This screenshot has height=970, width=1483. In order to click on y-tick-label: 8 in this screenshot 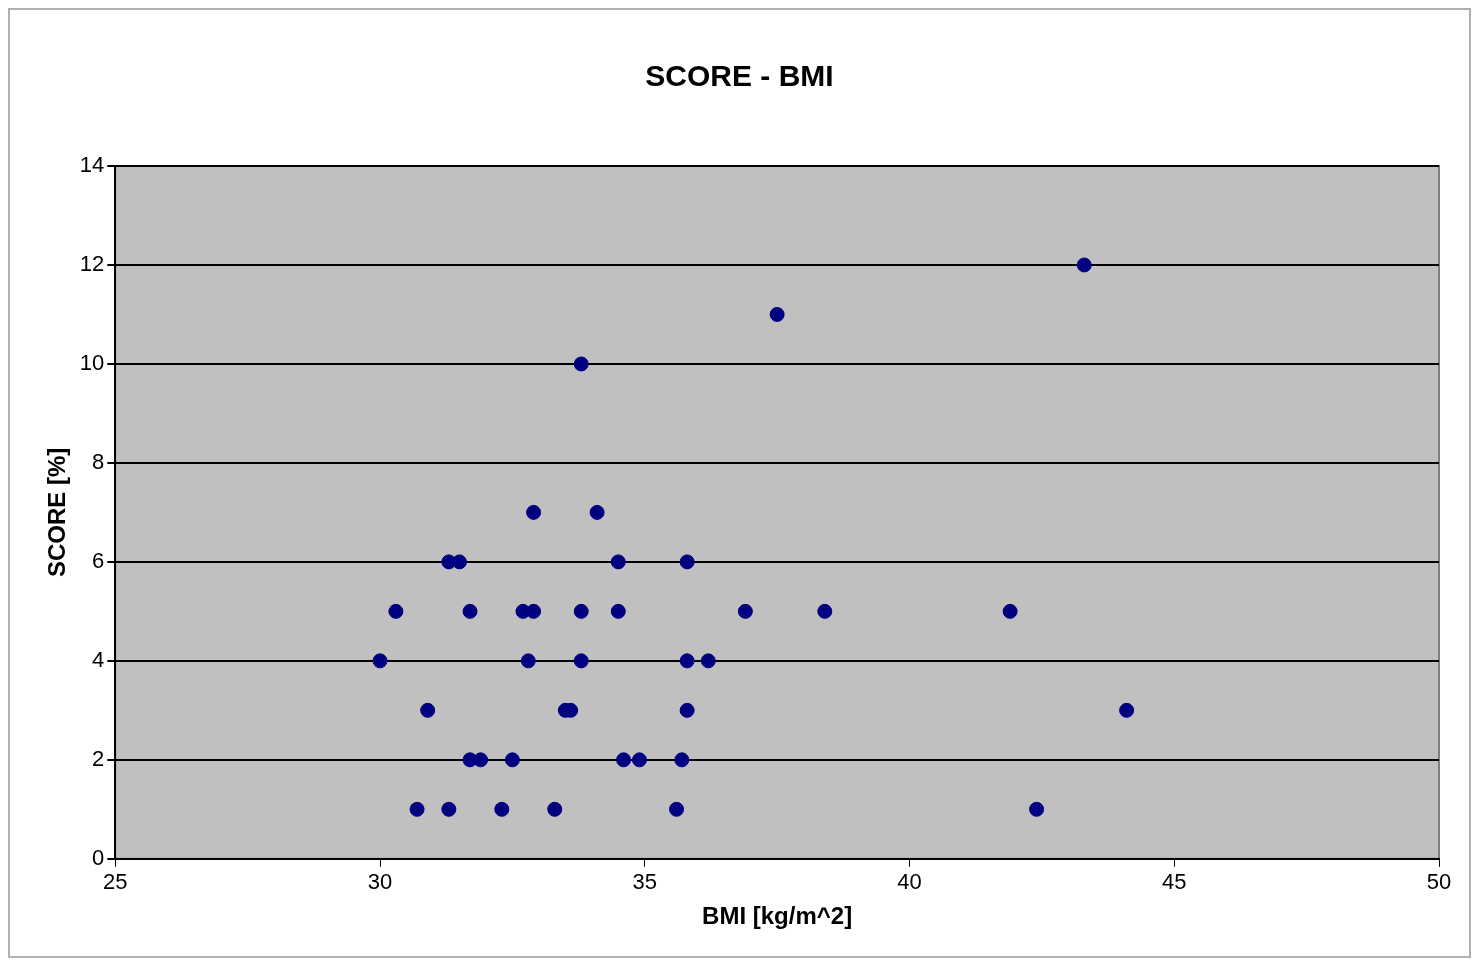, I will do `click(98, 461)`.